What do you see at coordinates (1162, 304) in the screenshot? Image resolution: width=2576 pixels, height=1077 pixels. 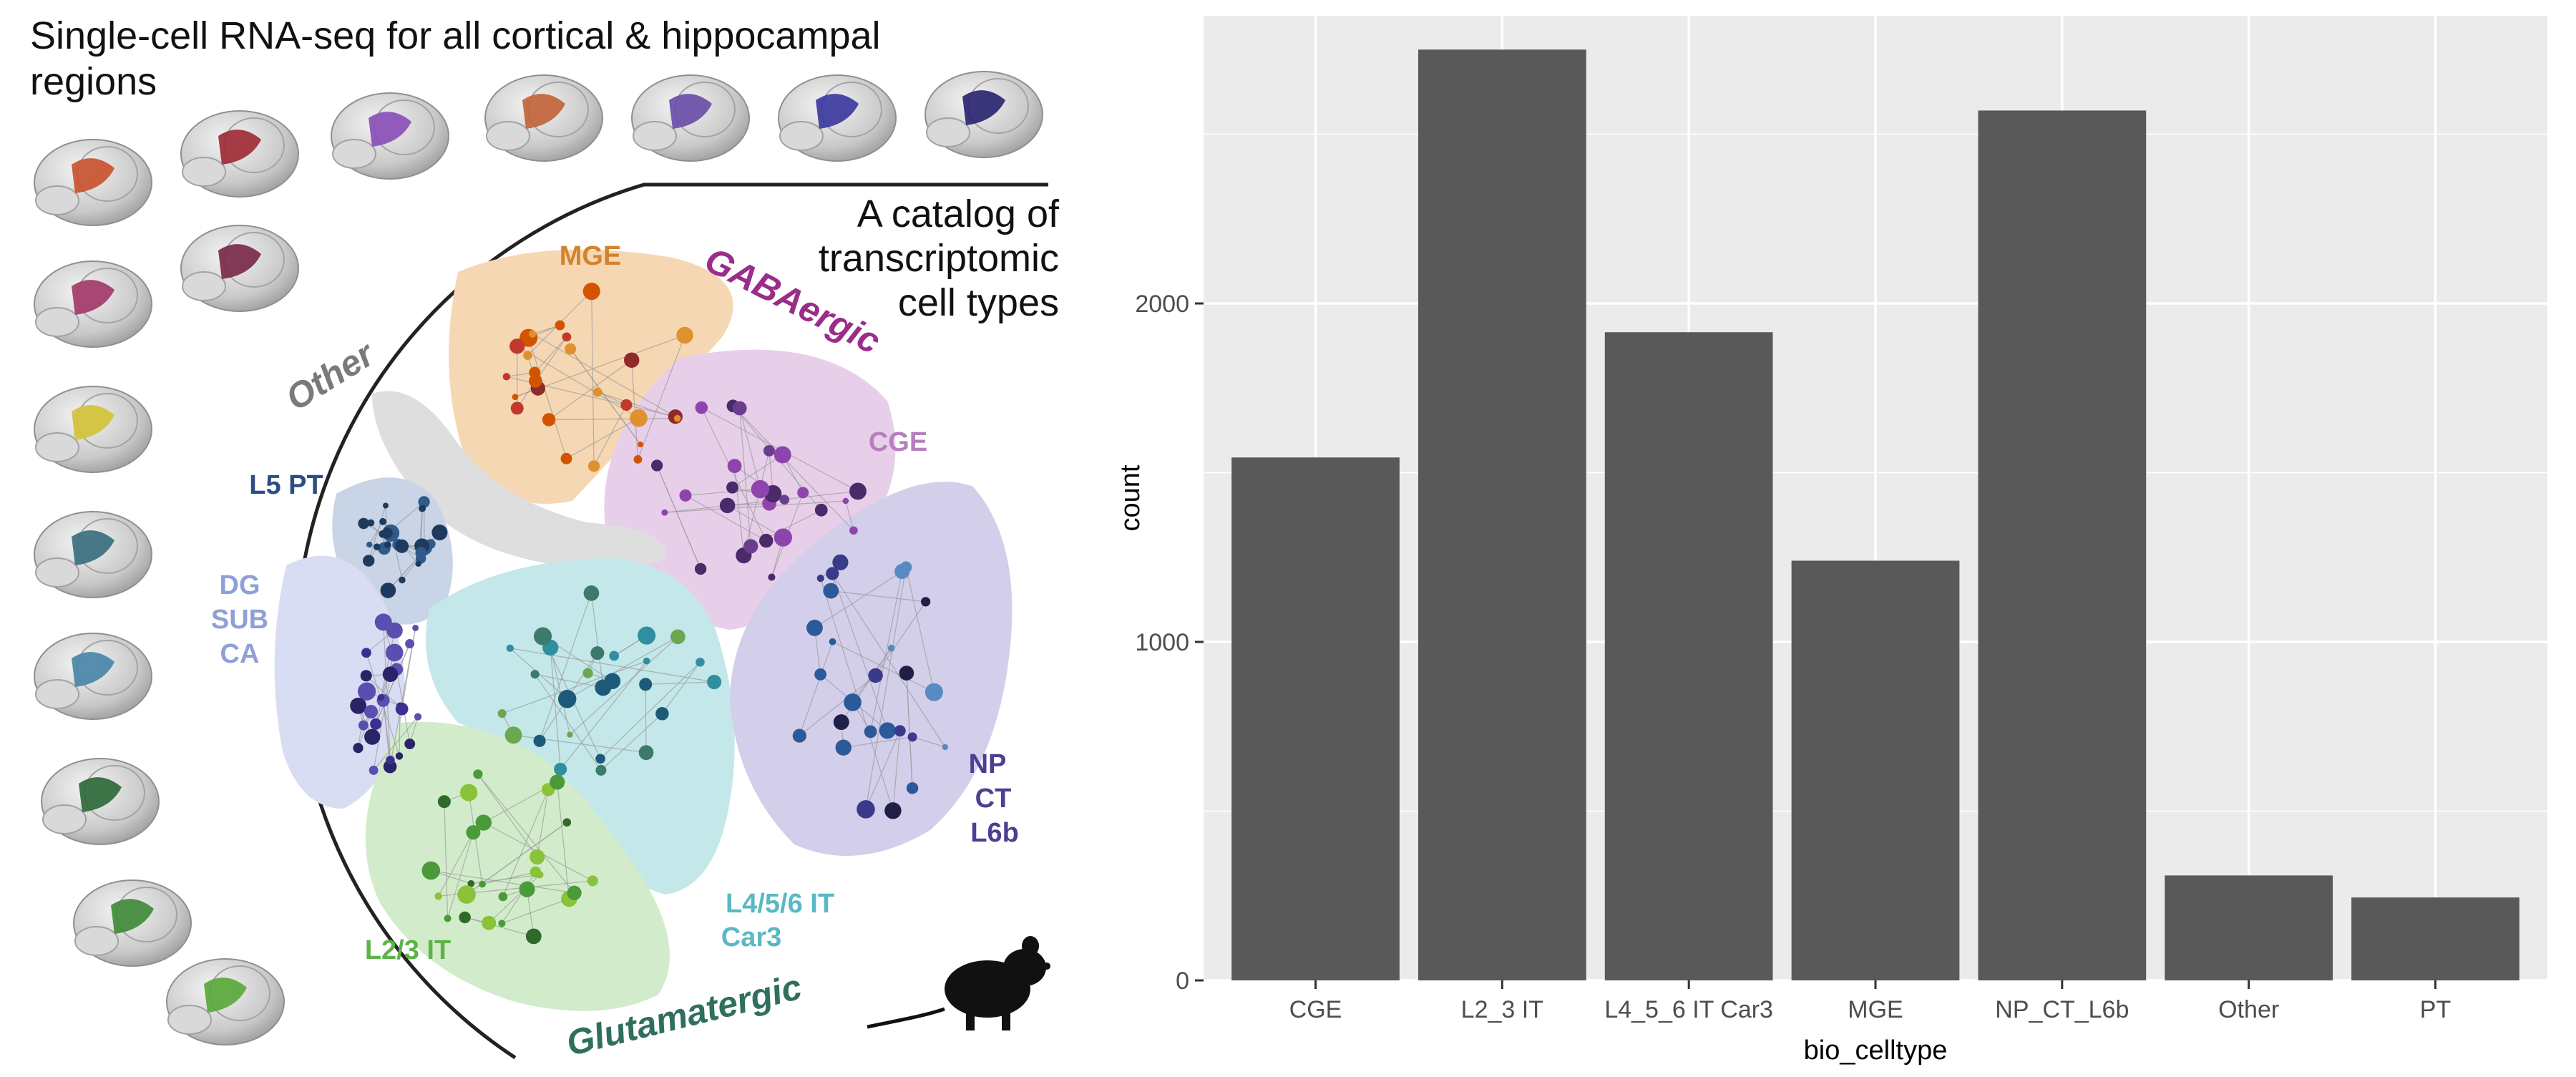 I see `y-tick-label: 2000` at bounding box center [1162, 304].